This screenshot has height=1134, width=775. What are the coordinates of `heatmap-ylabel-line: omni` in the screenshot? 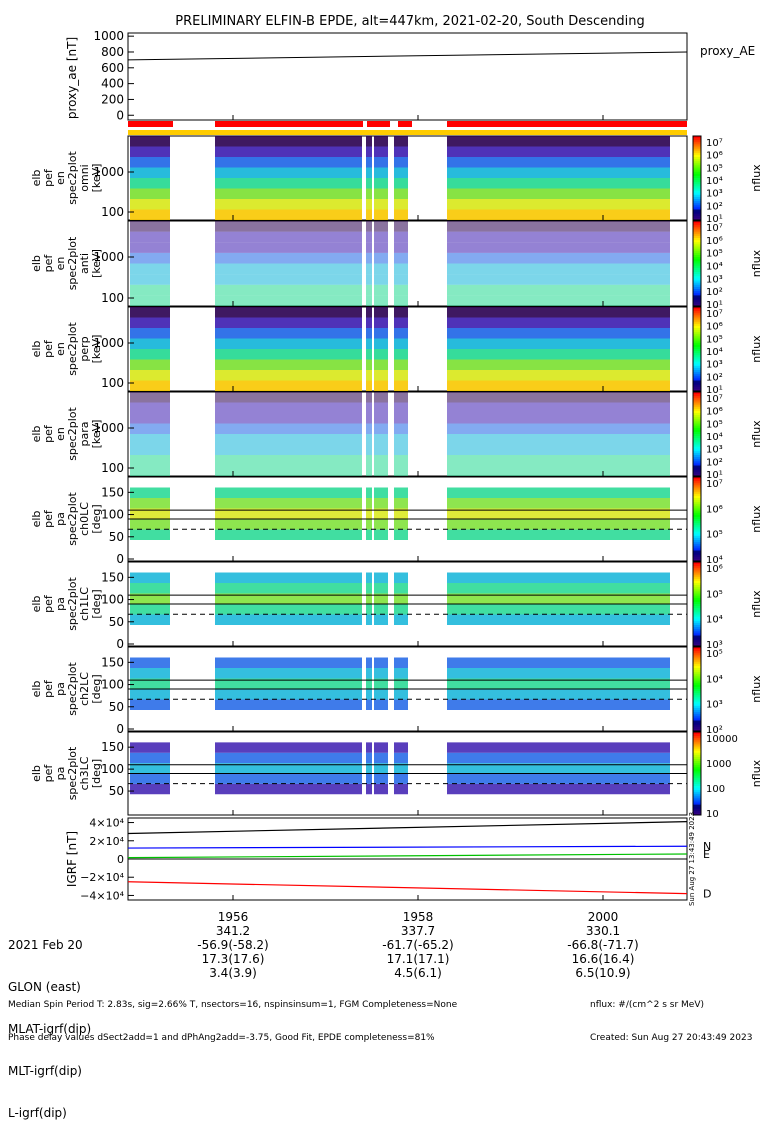 It's located at (84, 177).